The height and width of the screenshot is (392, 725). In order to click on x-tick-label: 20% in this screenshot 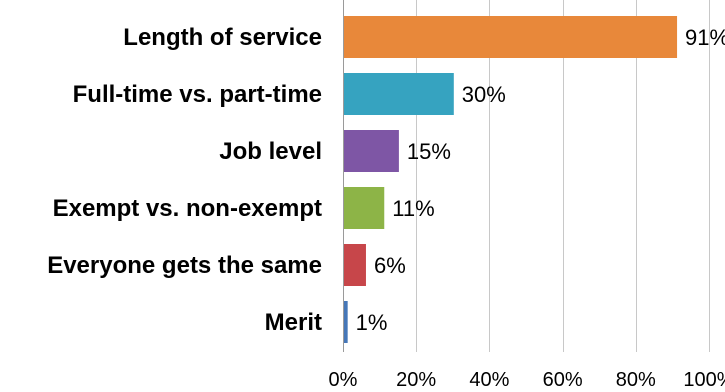, I will do `click(416, 380)`.